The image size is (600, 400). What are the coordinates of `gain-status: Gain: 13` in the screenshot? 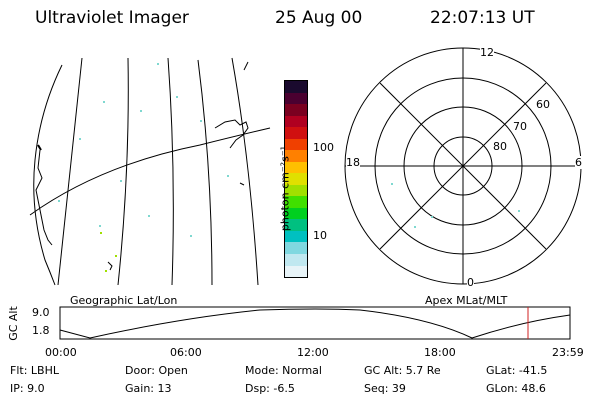 It's located at (148, 388).